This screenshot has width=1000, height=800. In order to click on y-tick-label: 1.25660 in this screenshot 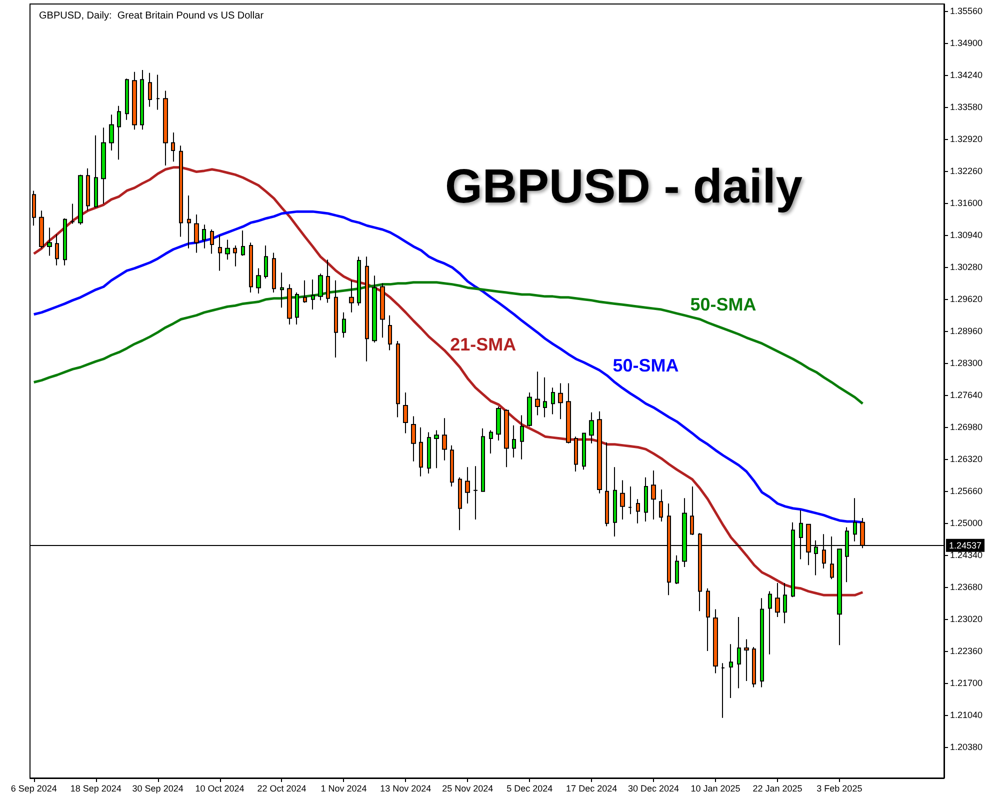, I will do `click(966, 491)`.